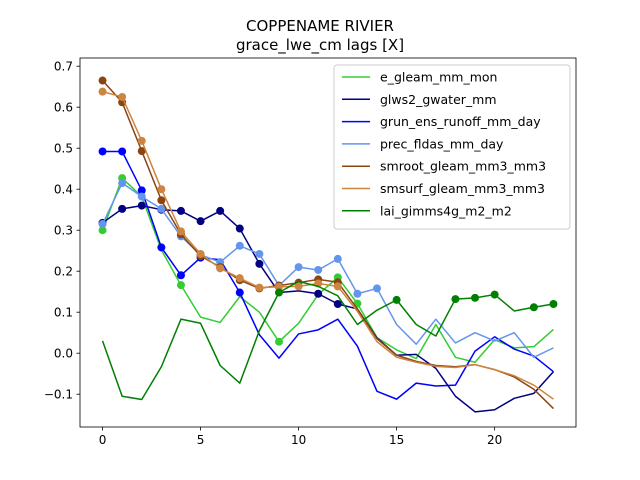 Image resolution: width=640 pixels, height=480 pixels. What do you see at coordinates (63, 354) in the screenshot?
I see `y-tick-label: 0.0` at bounding box center [63, 354].